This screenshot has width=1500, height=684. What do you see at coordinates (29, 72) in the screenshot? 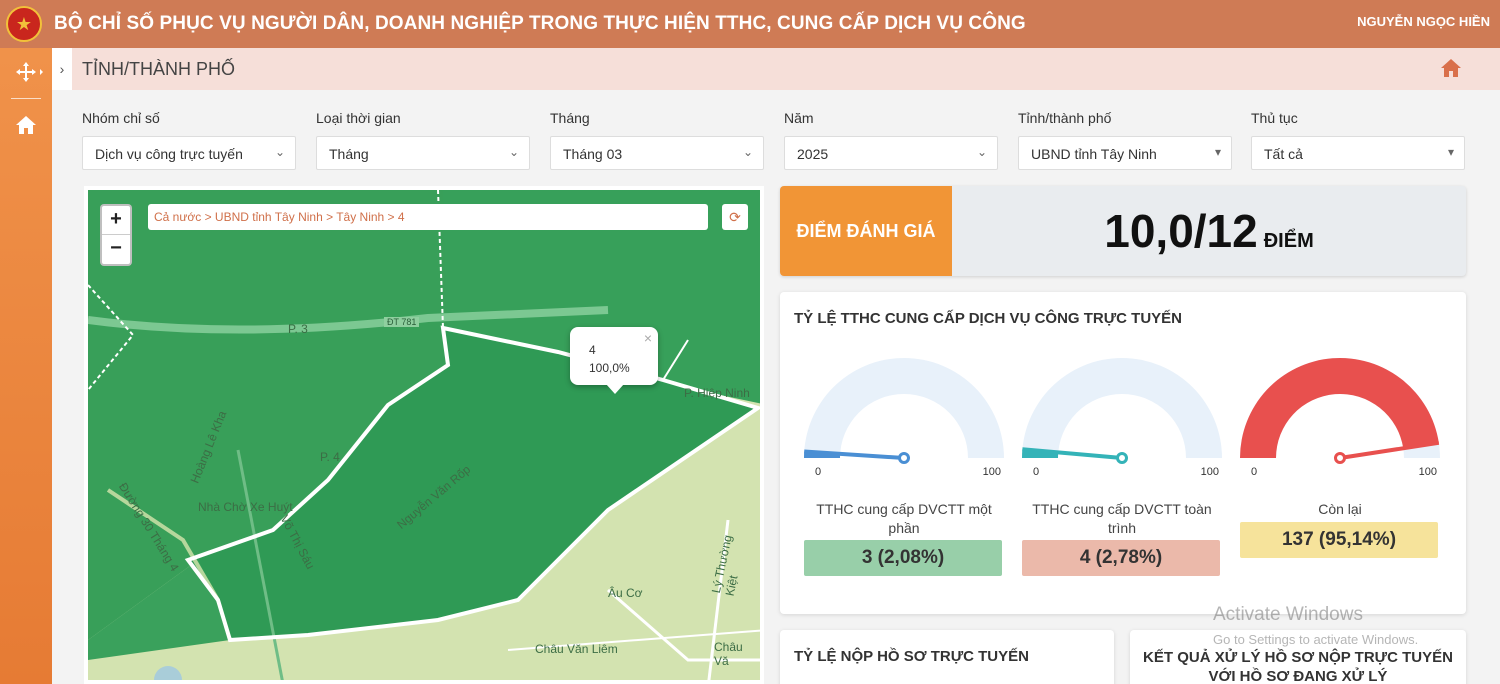
I see `move-arrows-icon` at bounding box center [29, 72].